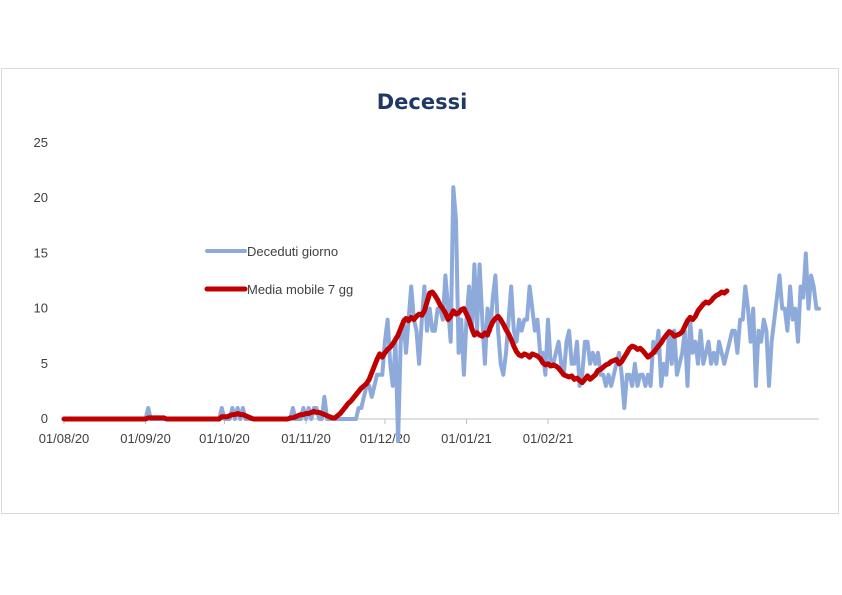  What do you see at coordinates (278, 270) in the screenshot?
I see `legend: Deceduti giorno Media mobile 7 gg` at bounding box center [278, 270].